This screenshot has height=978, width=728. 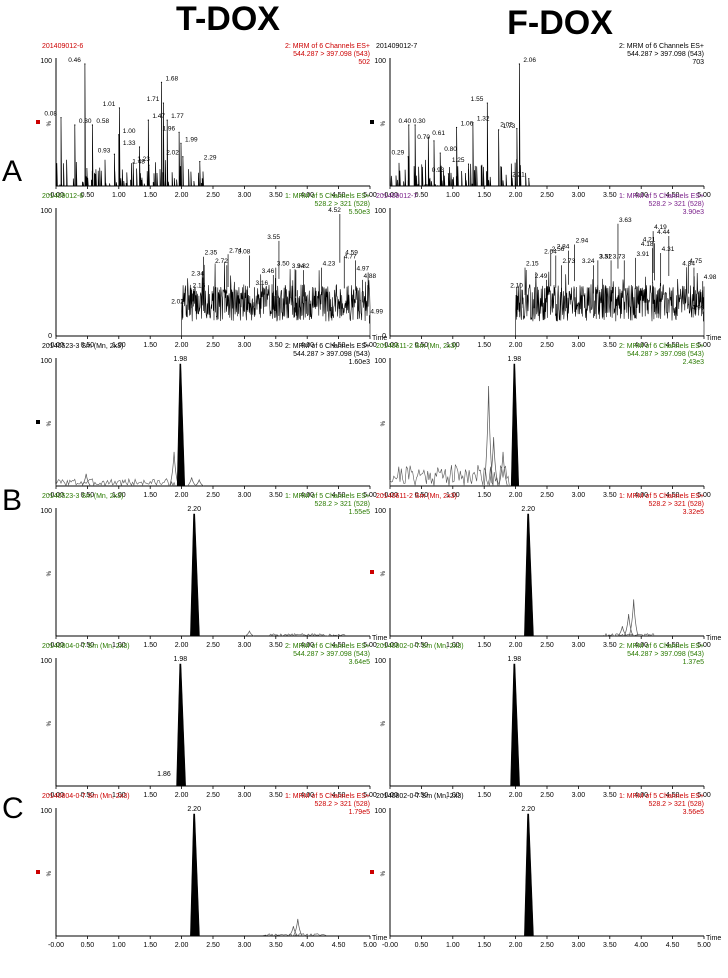 What do you see at coordinates (647, 244) in the screenshot?
I see `peak-label: 4.18` at bounding box center [647, 244].